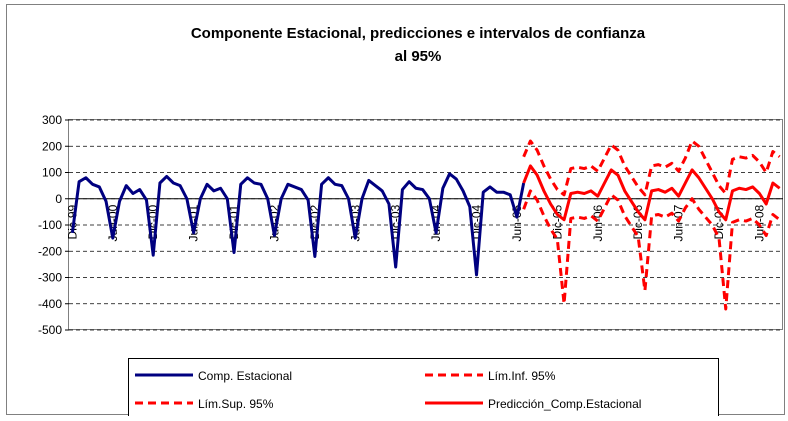 The height and width of the screenshot is (421, 788). What do you see at coordinates (679, 222) in the screenshot?
I see `x-tick-label: Jun-07` at bounding box center [679, 222].